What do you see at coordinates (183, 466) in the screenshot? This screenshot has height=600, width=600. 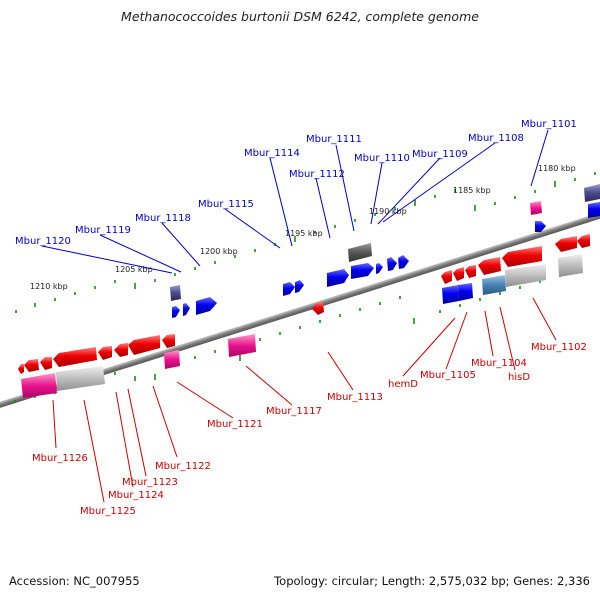 I see `gene-label: Mbur_1122` at bounding box center [183, 466].